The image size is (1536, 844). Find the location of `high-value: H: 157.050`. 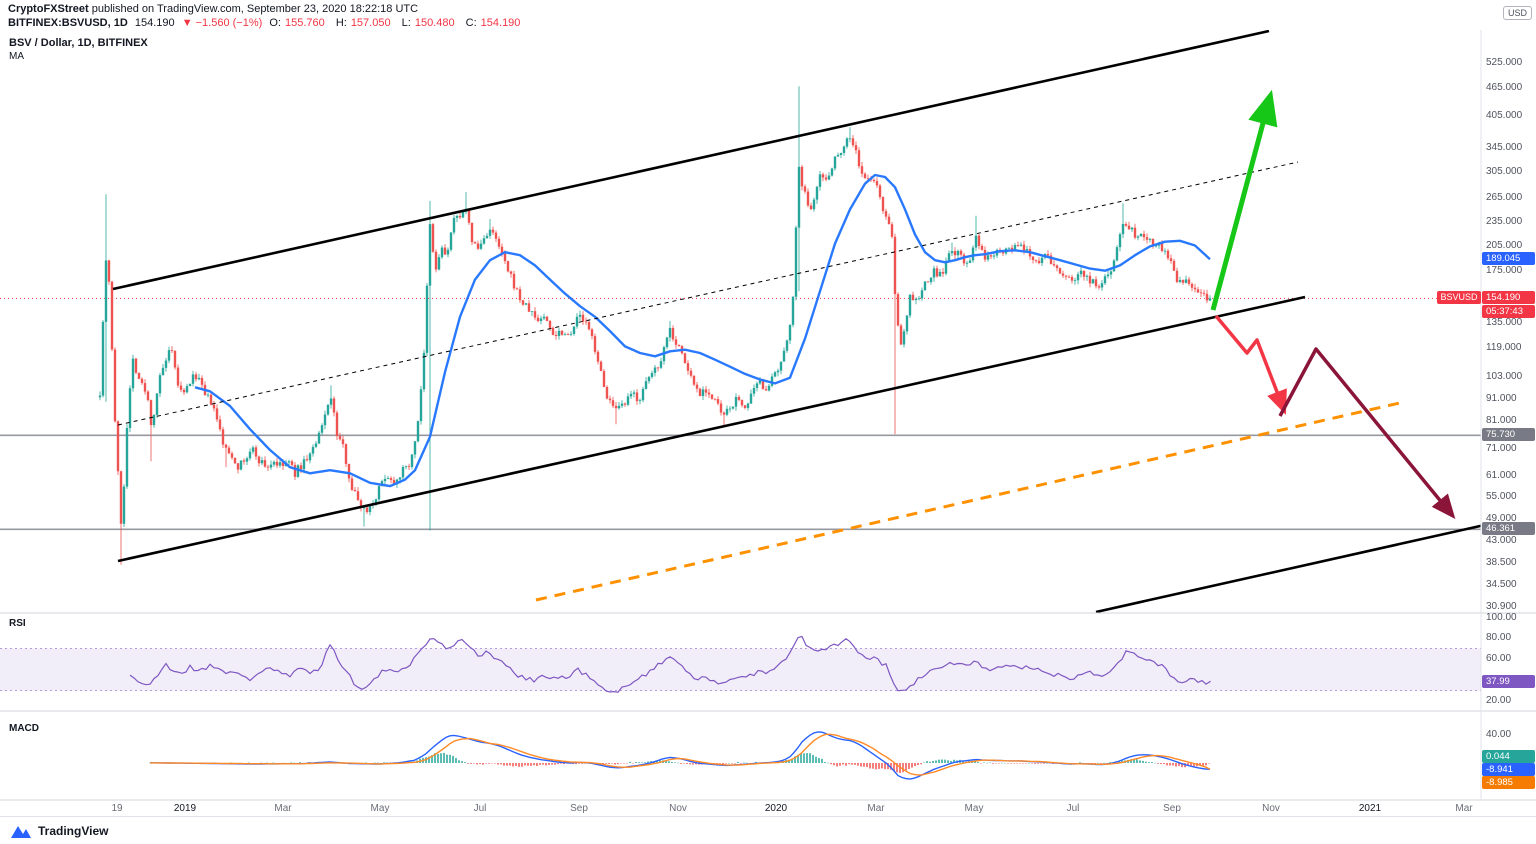

high-value: H: 157.050 is located at coordinates (363, 23).